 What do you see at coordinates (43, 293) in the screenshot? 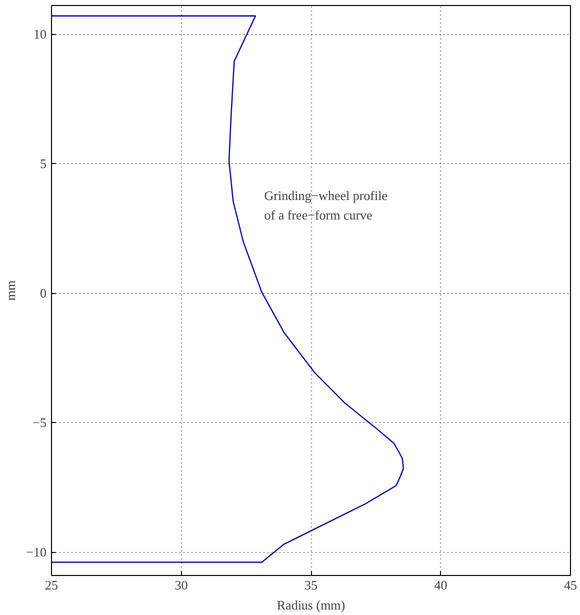
I see `y-tick-label: 0` at bounding box center [43, 293].